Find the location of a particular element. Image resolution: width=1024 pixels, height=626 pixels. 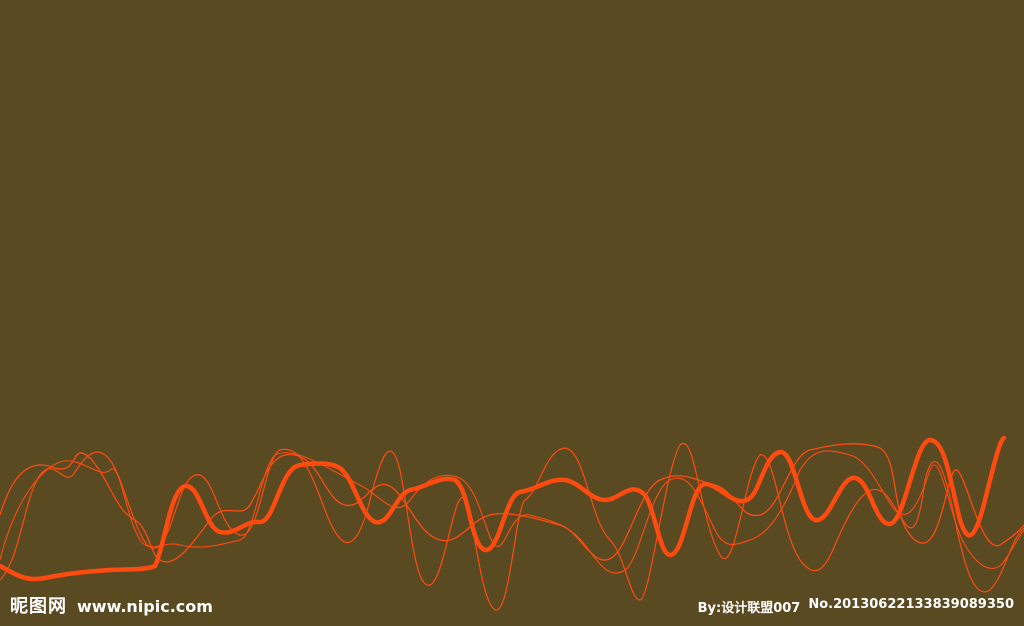

watermark-brand: 昵图网 is located at coordinates (38, 606).